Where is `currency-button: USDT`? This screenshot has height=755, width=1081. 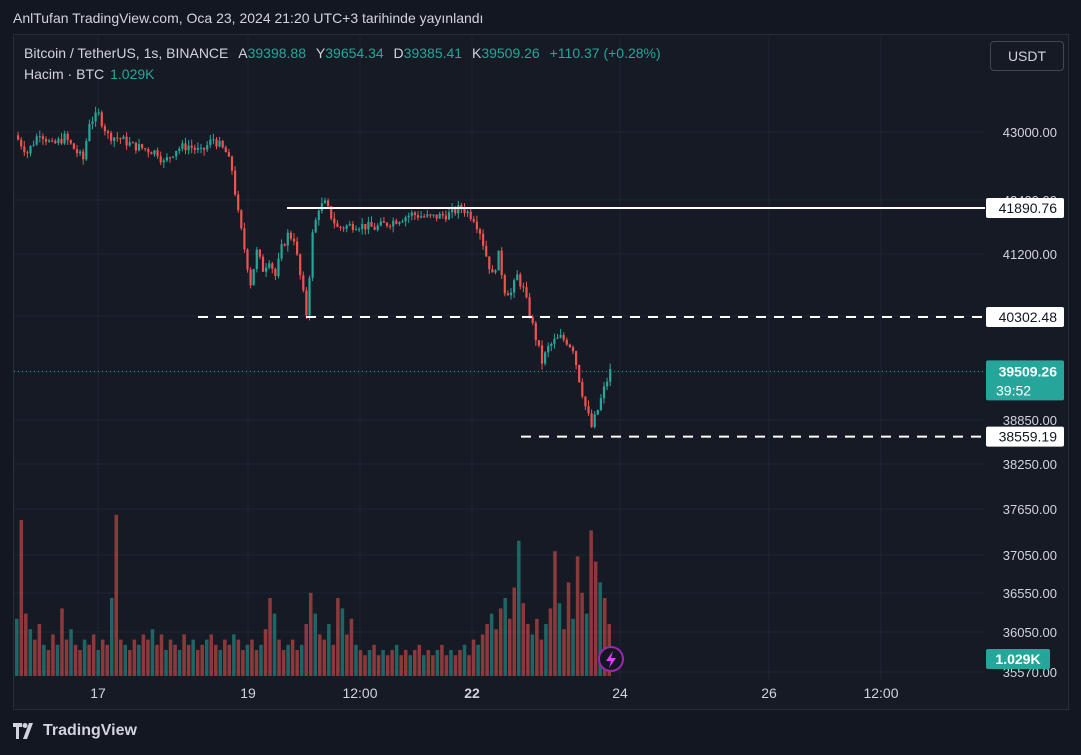
currency-button: USDT is located at coordinates (1027, 56).